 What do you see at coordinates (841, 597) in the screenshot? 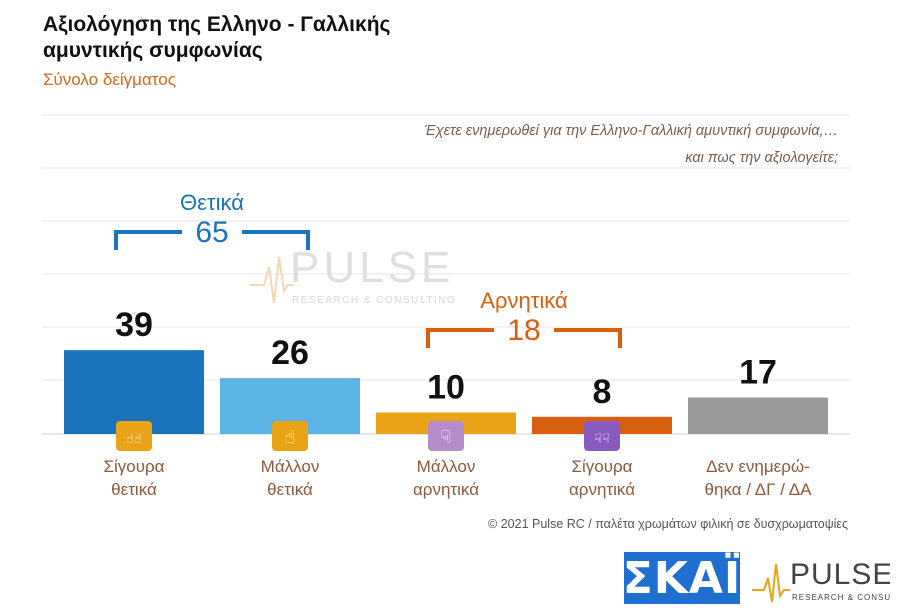
I see `pulse-logo-tagline: RESEARCH & CONSULTING` at bounding box center [841, 597].